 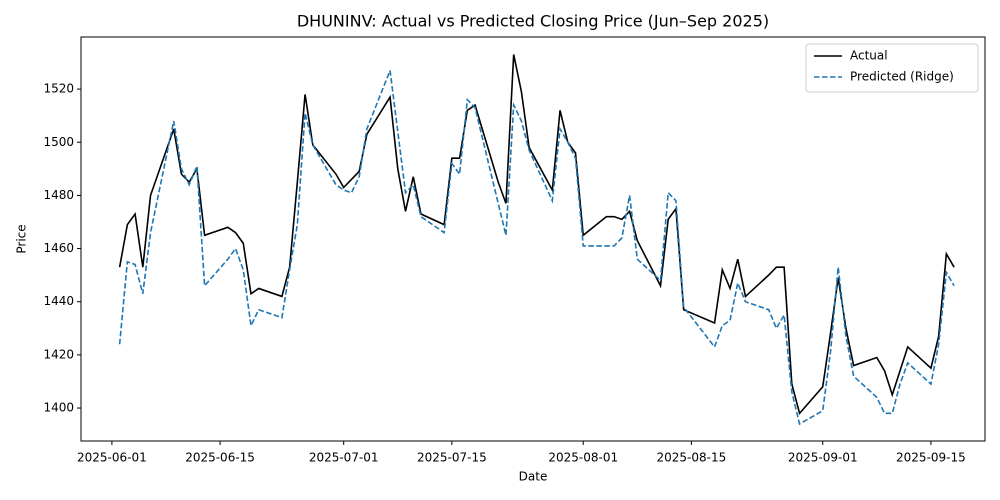 I want to click on y-tick-label: 1480, so click(x=58, y=195).